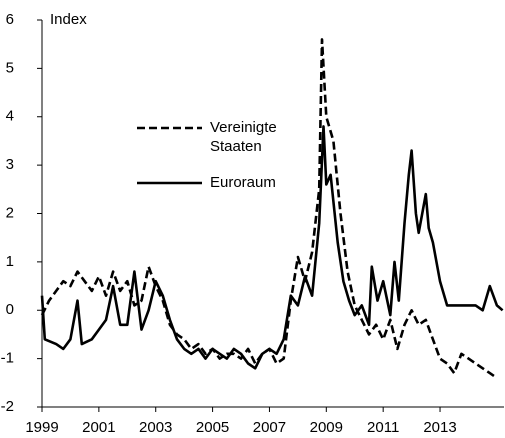 The height and width of the screenshot is (438, 505). What do you see at coordinates (439, 427) in the screenshot?
I see `x-tick-label: 2013` at bounding box center [439, 427].